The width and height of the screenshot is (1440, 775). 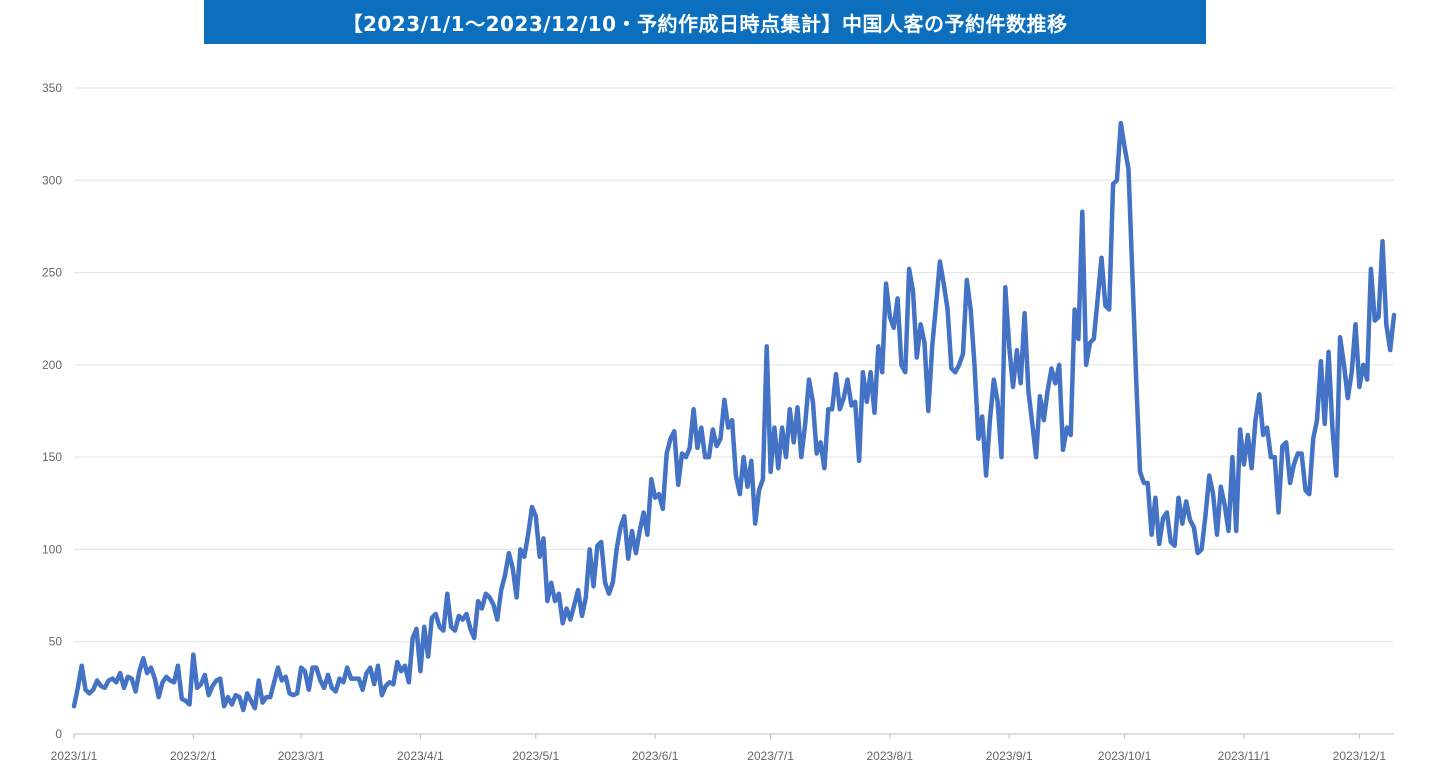 I want to click on x-tick-label: 2023/4/1, so click(x=420, y=756).